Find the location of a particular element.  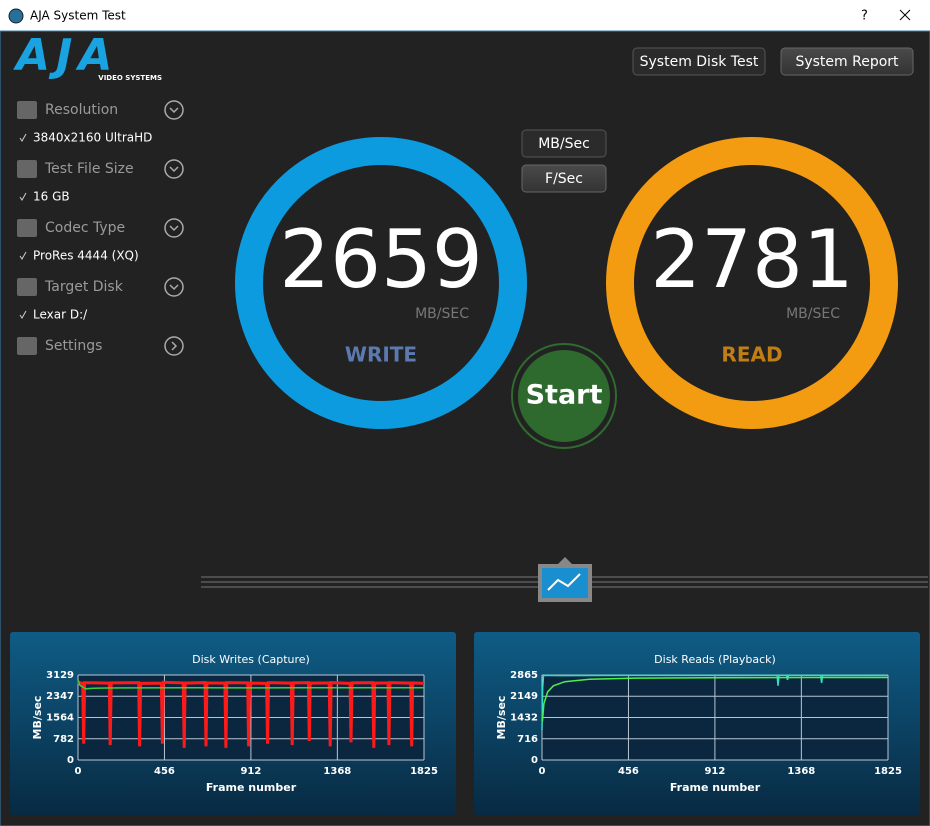

start-ring is located at coordinates (564, 396).